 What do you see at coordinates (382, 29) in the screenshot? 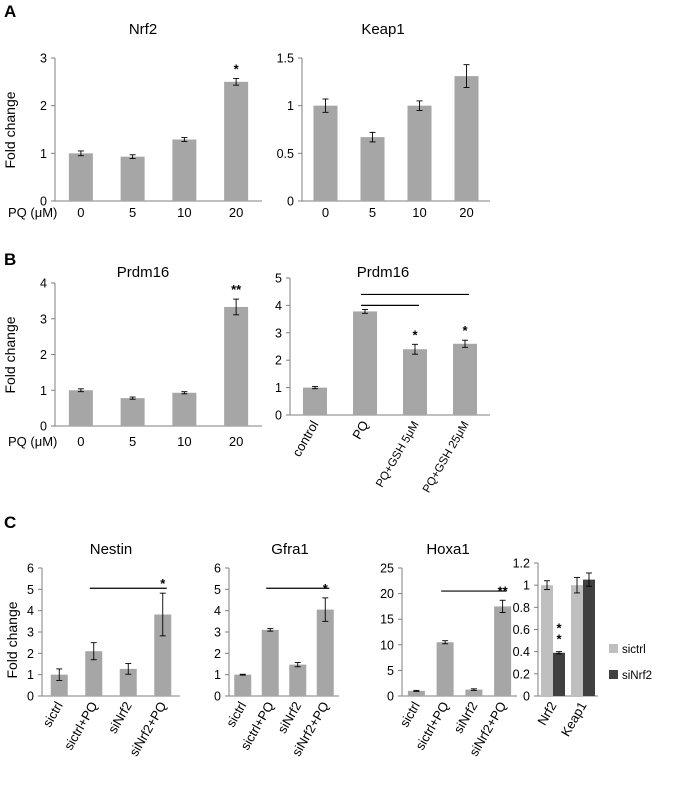
I see `chart-title: Keap1` at bounding box center [382, 29].